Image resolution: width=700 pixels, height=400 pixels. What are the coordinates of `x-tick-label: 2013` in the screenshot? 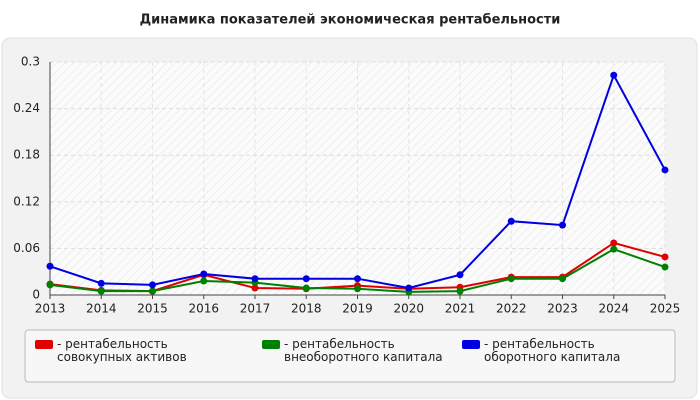 It's located at (50, 309).